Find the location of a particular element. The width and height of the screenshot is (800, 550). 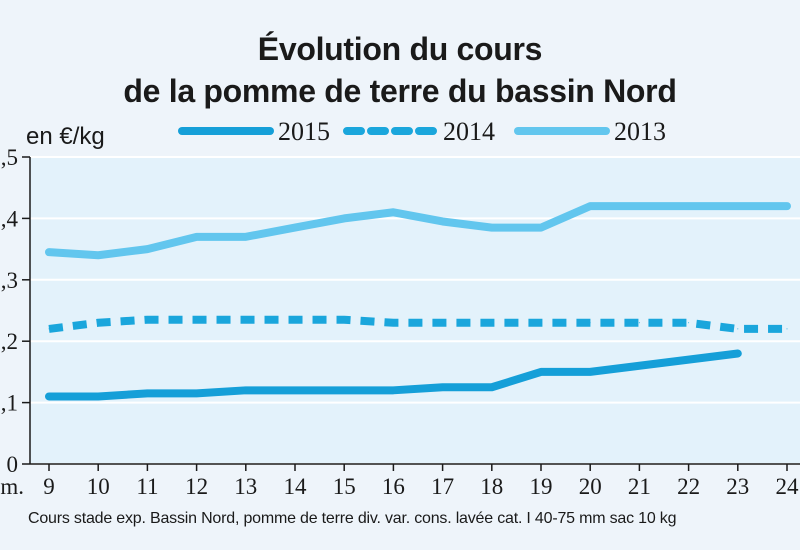

y-axis-unit-label: en €/kg is located at coordinates (65, 136).